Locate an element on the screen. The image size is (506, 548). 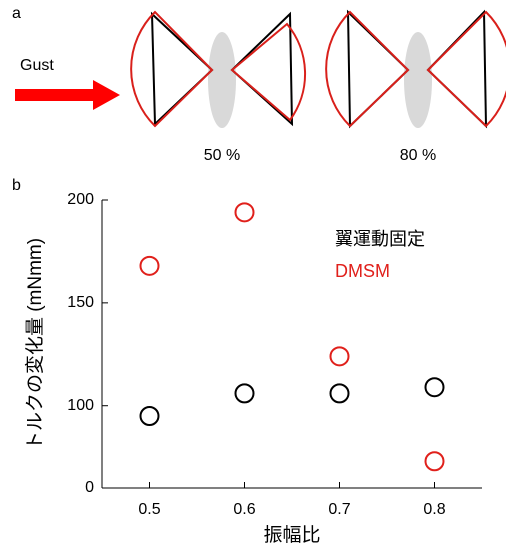
arrow-label: Gust is located at coordinates (37, 65).